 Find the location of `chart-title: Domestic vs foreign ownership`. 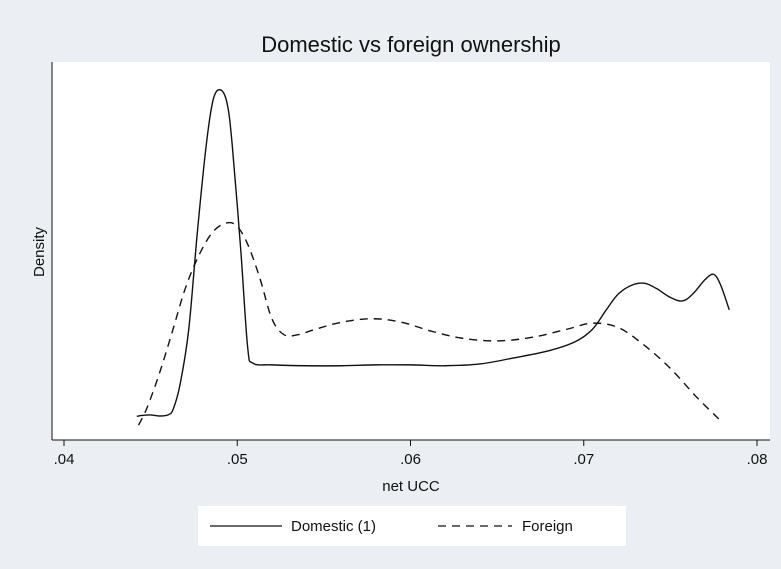

chart-title: Domestic vs foreign ownership is located at coordinates (411, 44).